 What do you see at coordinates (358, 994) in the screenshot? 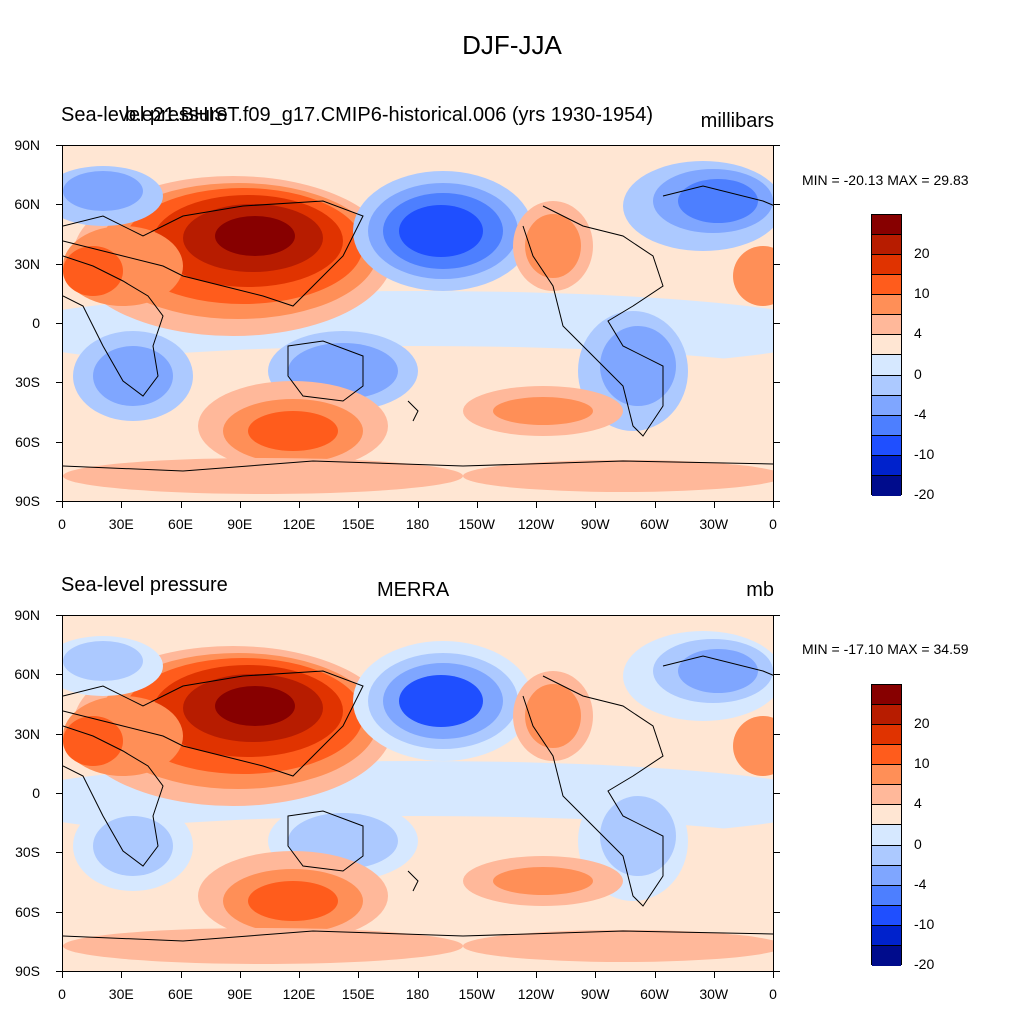
I see `lon-tick-label: 150E` at bounding box center [358, 994].